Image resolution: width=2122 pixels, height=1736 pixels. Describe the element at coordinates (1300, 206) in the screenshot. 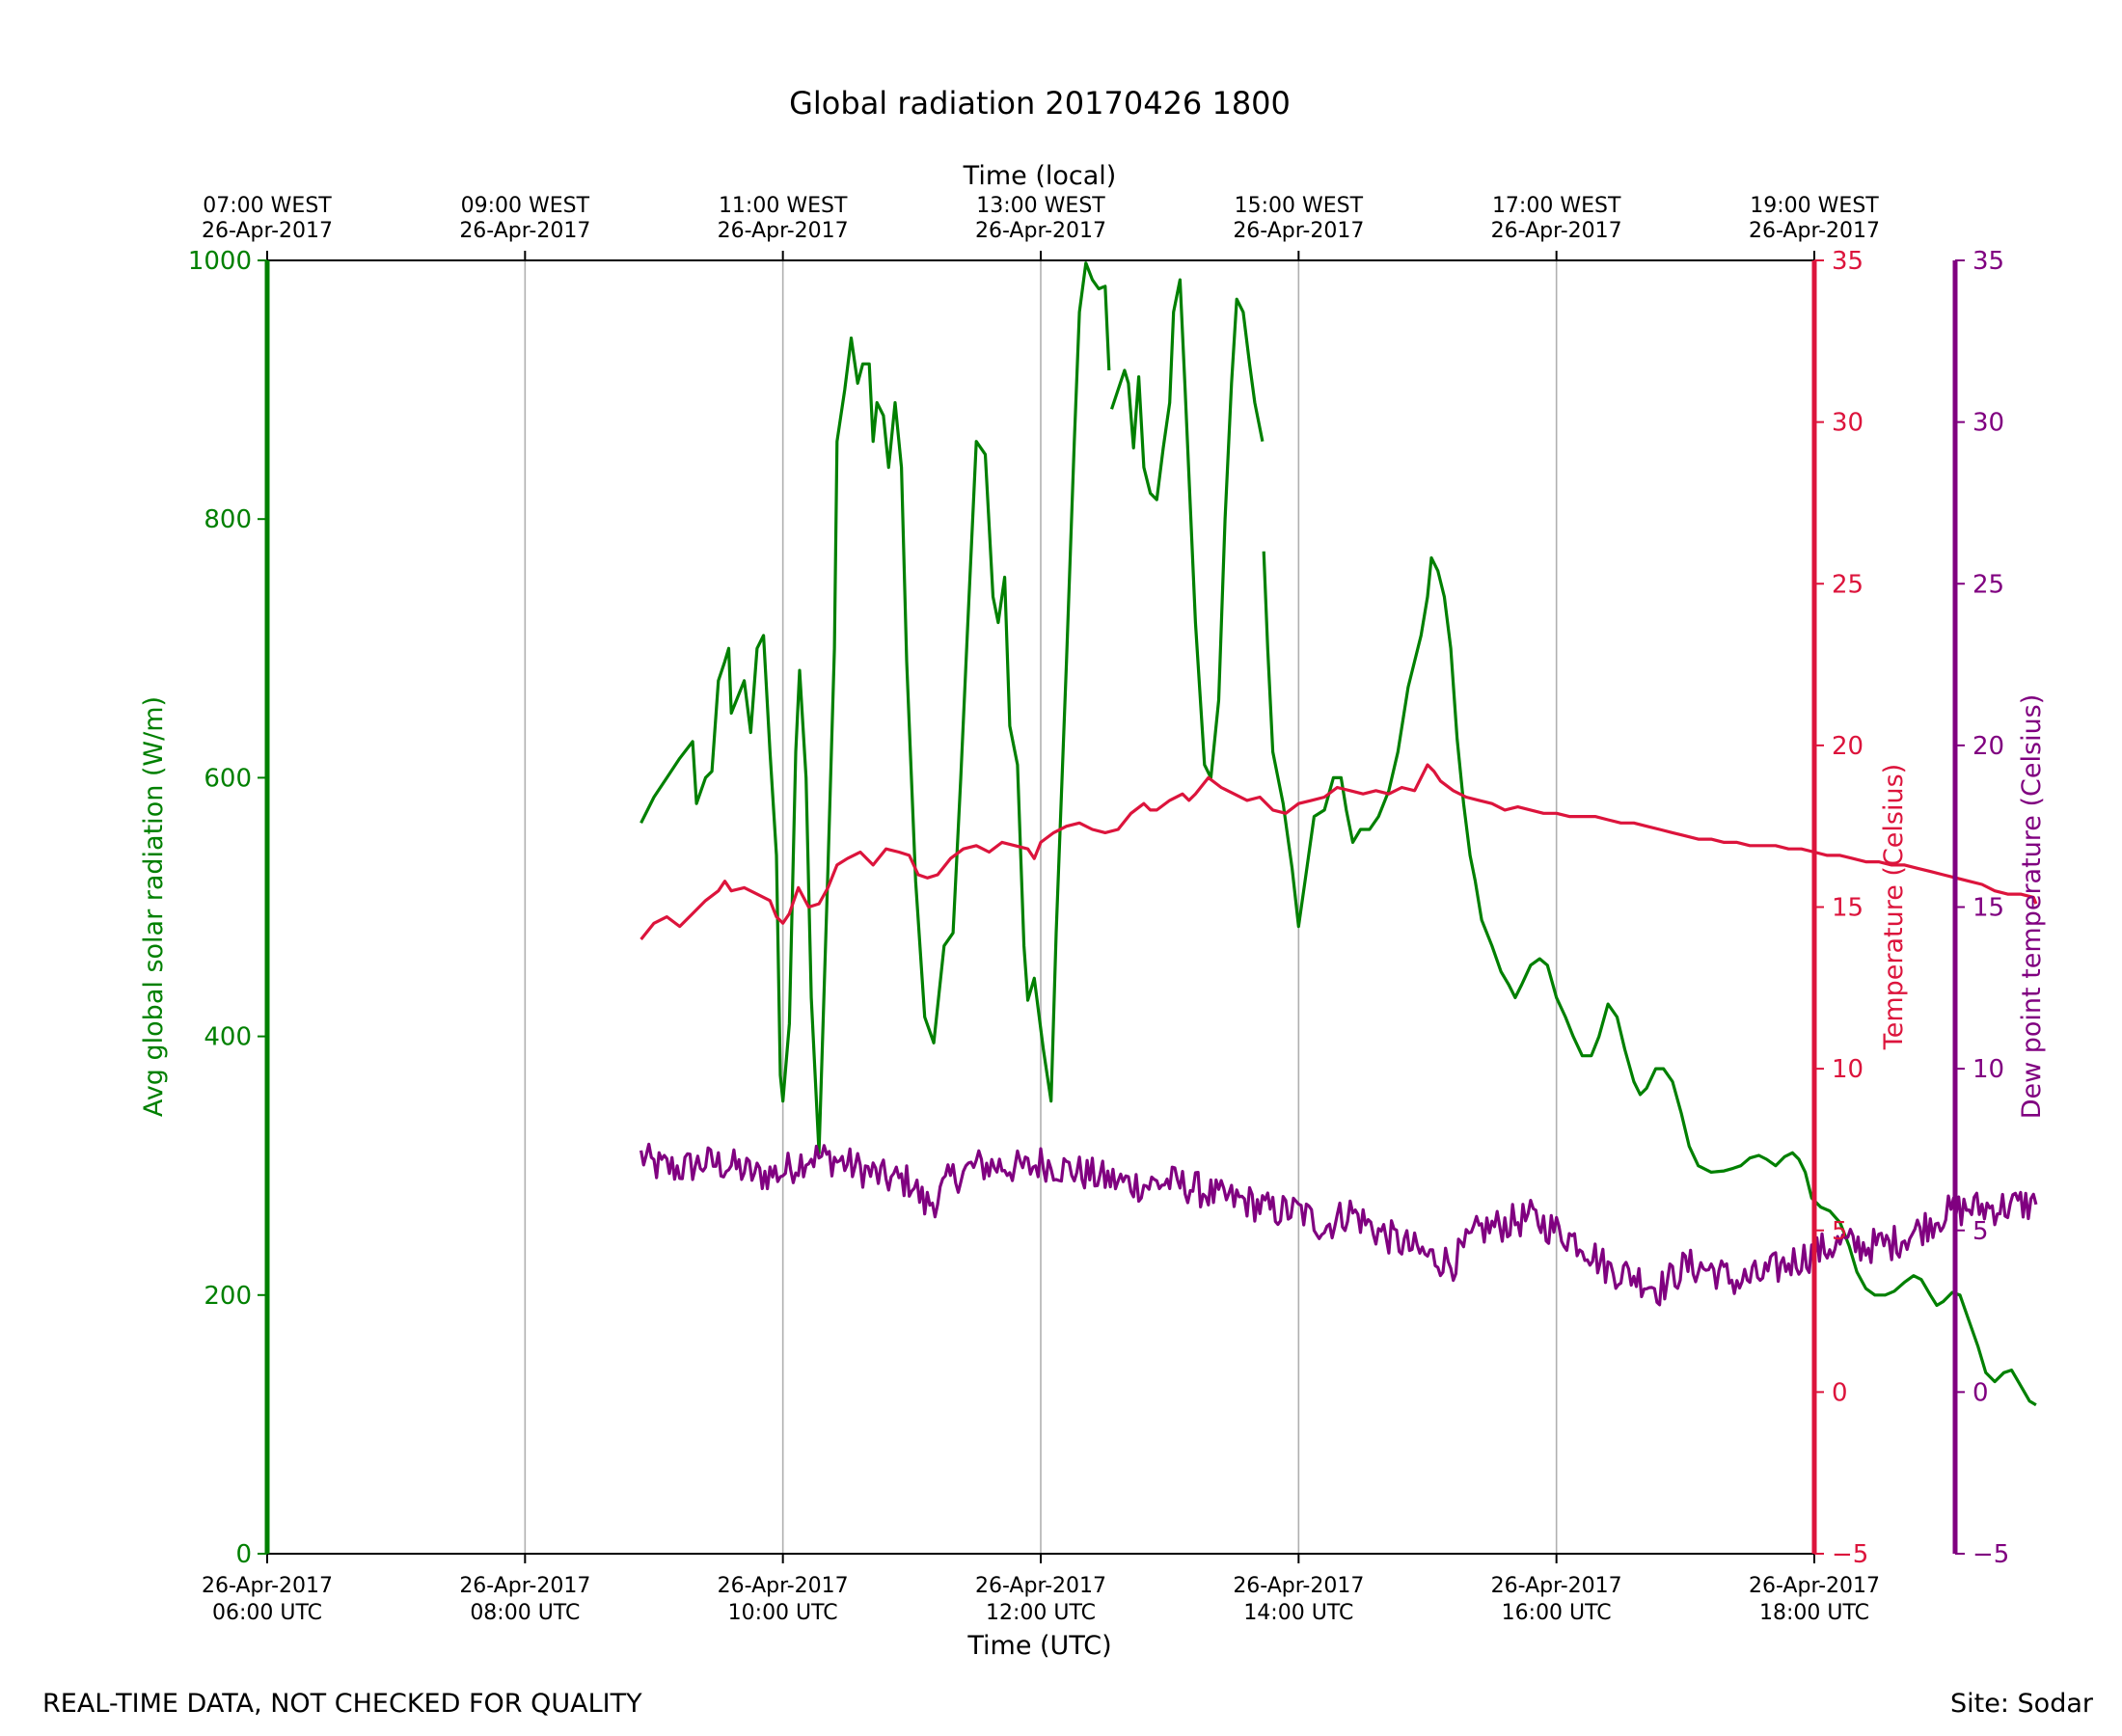

I see `x-tick-label-top: 15:00 WEST` at that location.